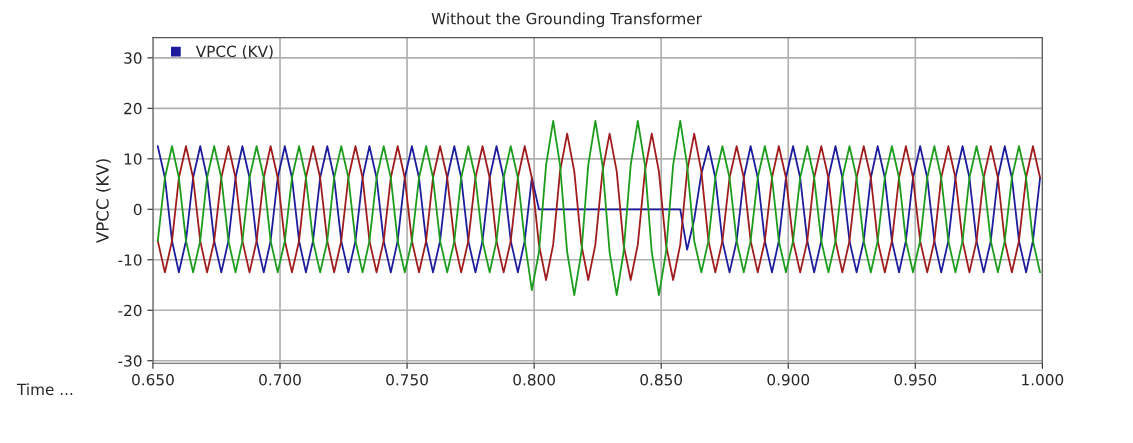 This screenshot has width=1133, height=443. I want to click on y-tick-label: -10, so click(130, 260).